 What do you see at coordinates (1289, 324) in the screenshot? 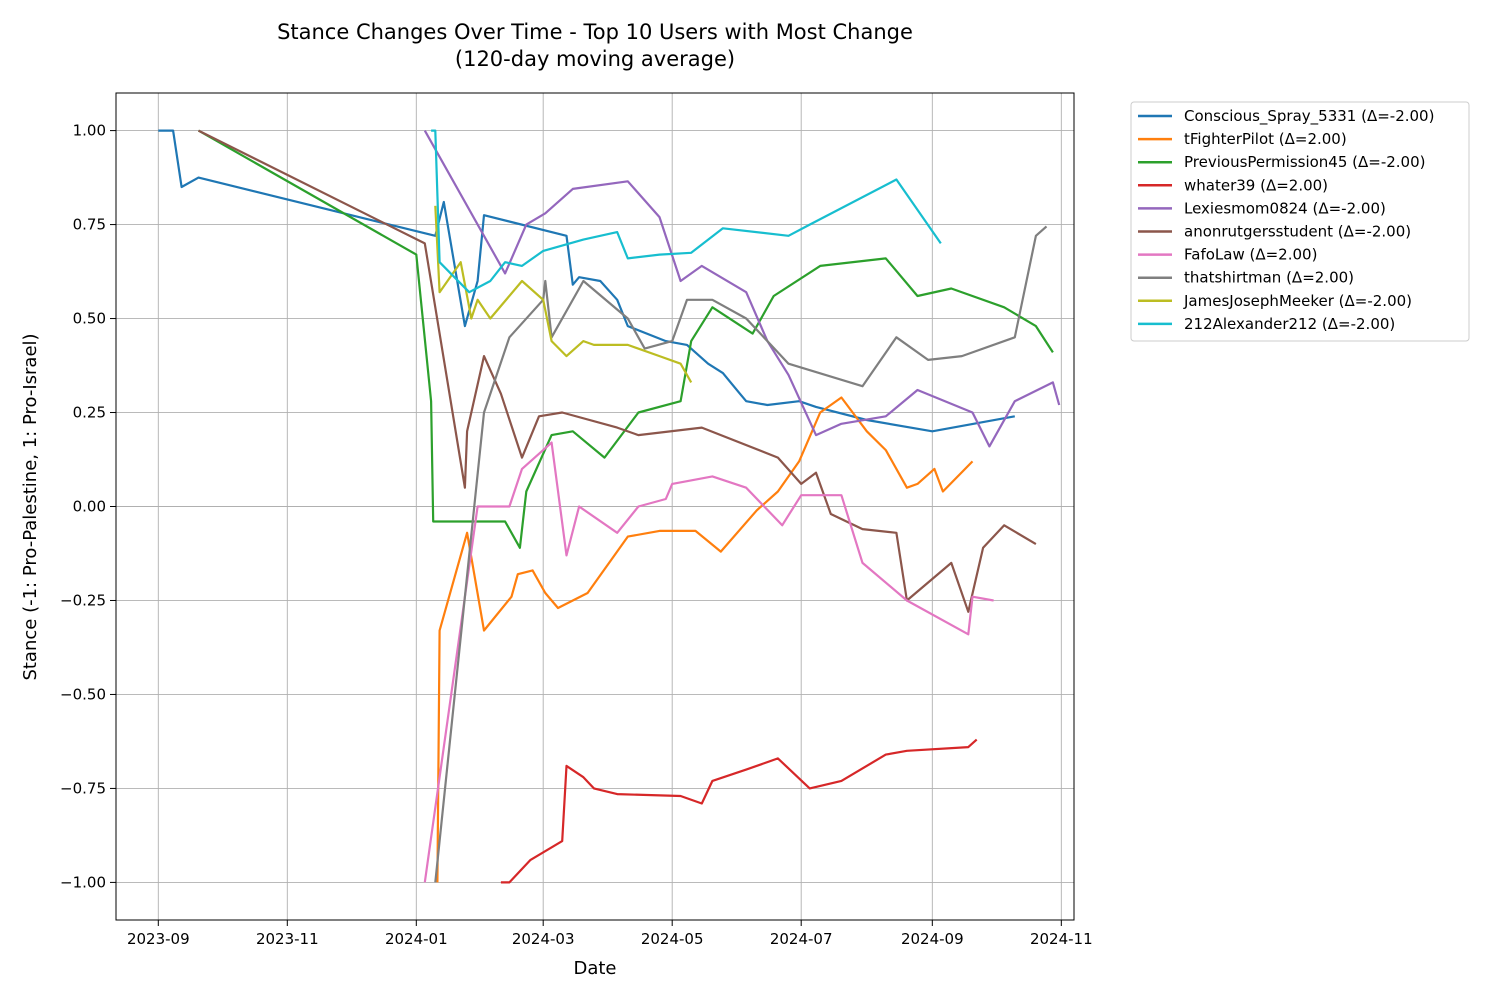
I see `legend-label-9: 212Alexander212 (Δ=-2.00)` at bounding box center [1289, 324].